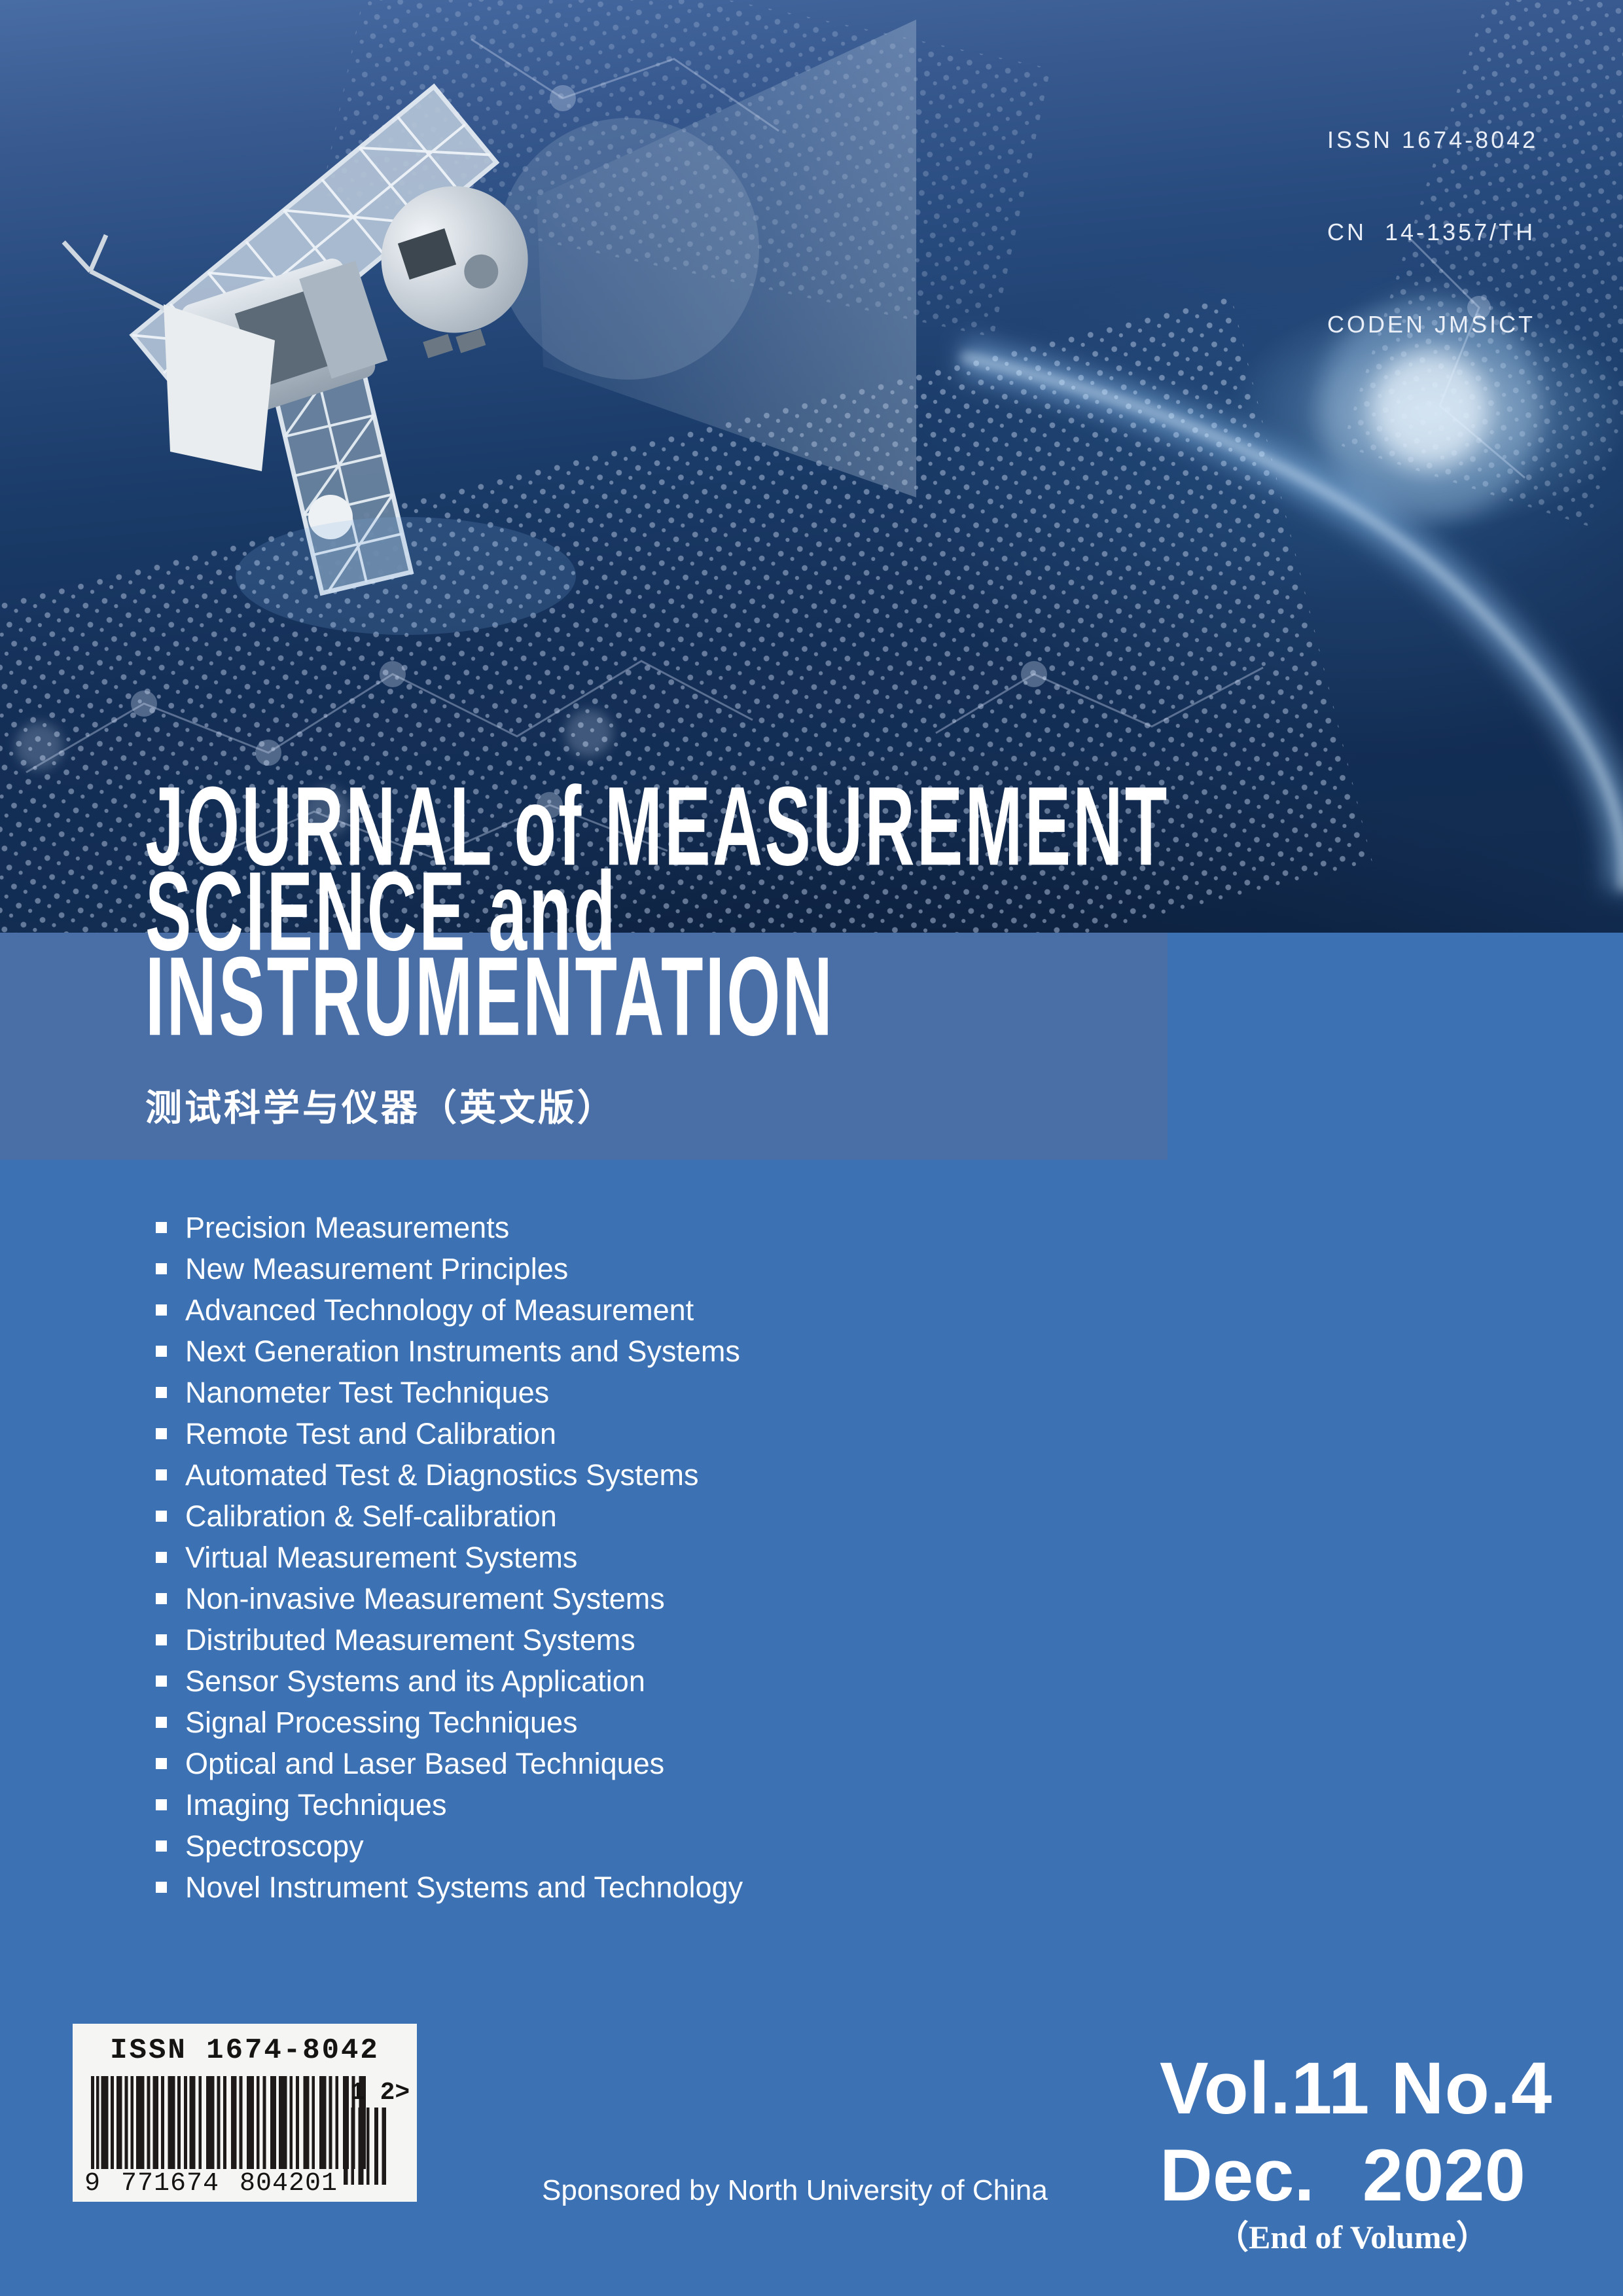 Image resolution: width=1623 pixels, height=2296 pixels. Describe the element at coordinates (365, 2146) in the screenshot. I see `ean2-addon-barcode` at that location.